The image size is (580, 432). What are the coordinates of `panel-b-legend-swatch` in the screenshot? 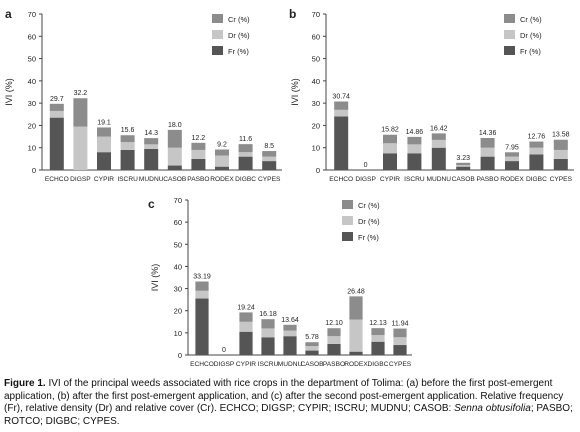 It's located at (509, 50).